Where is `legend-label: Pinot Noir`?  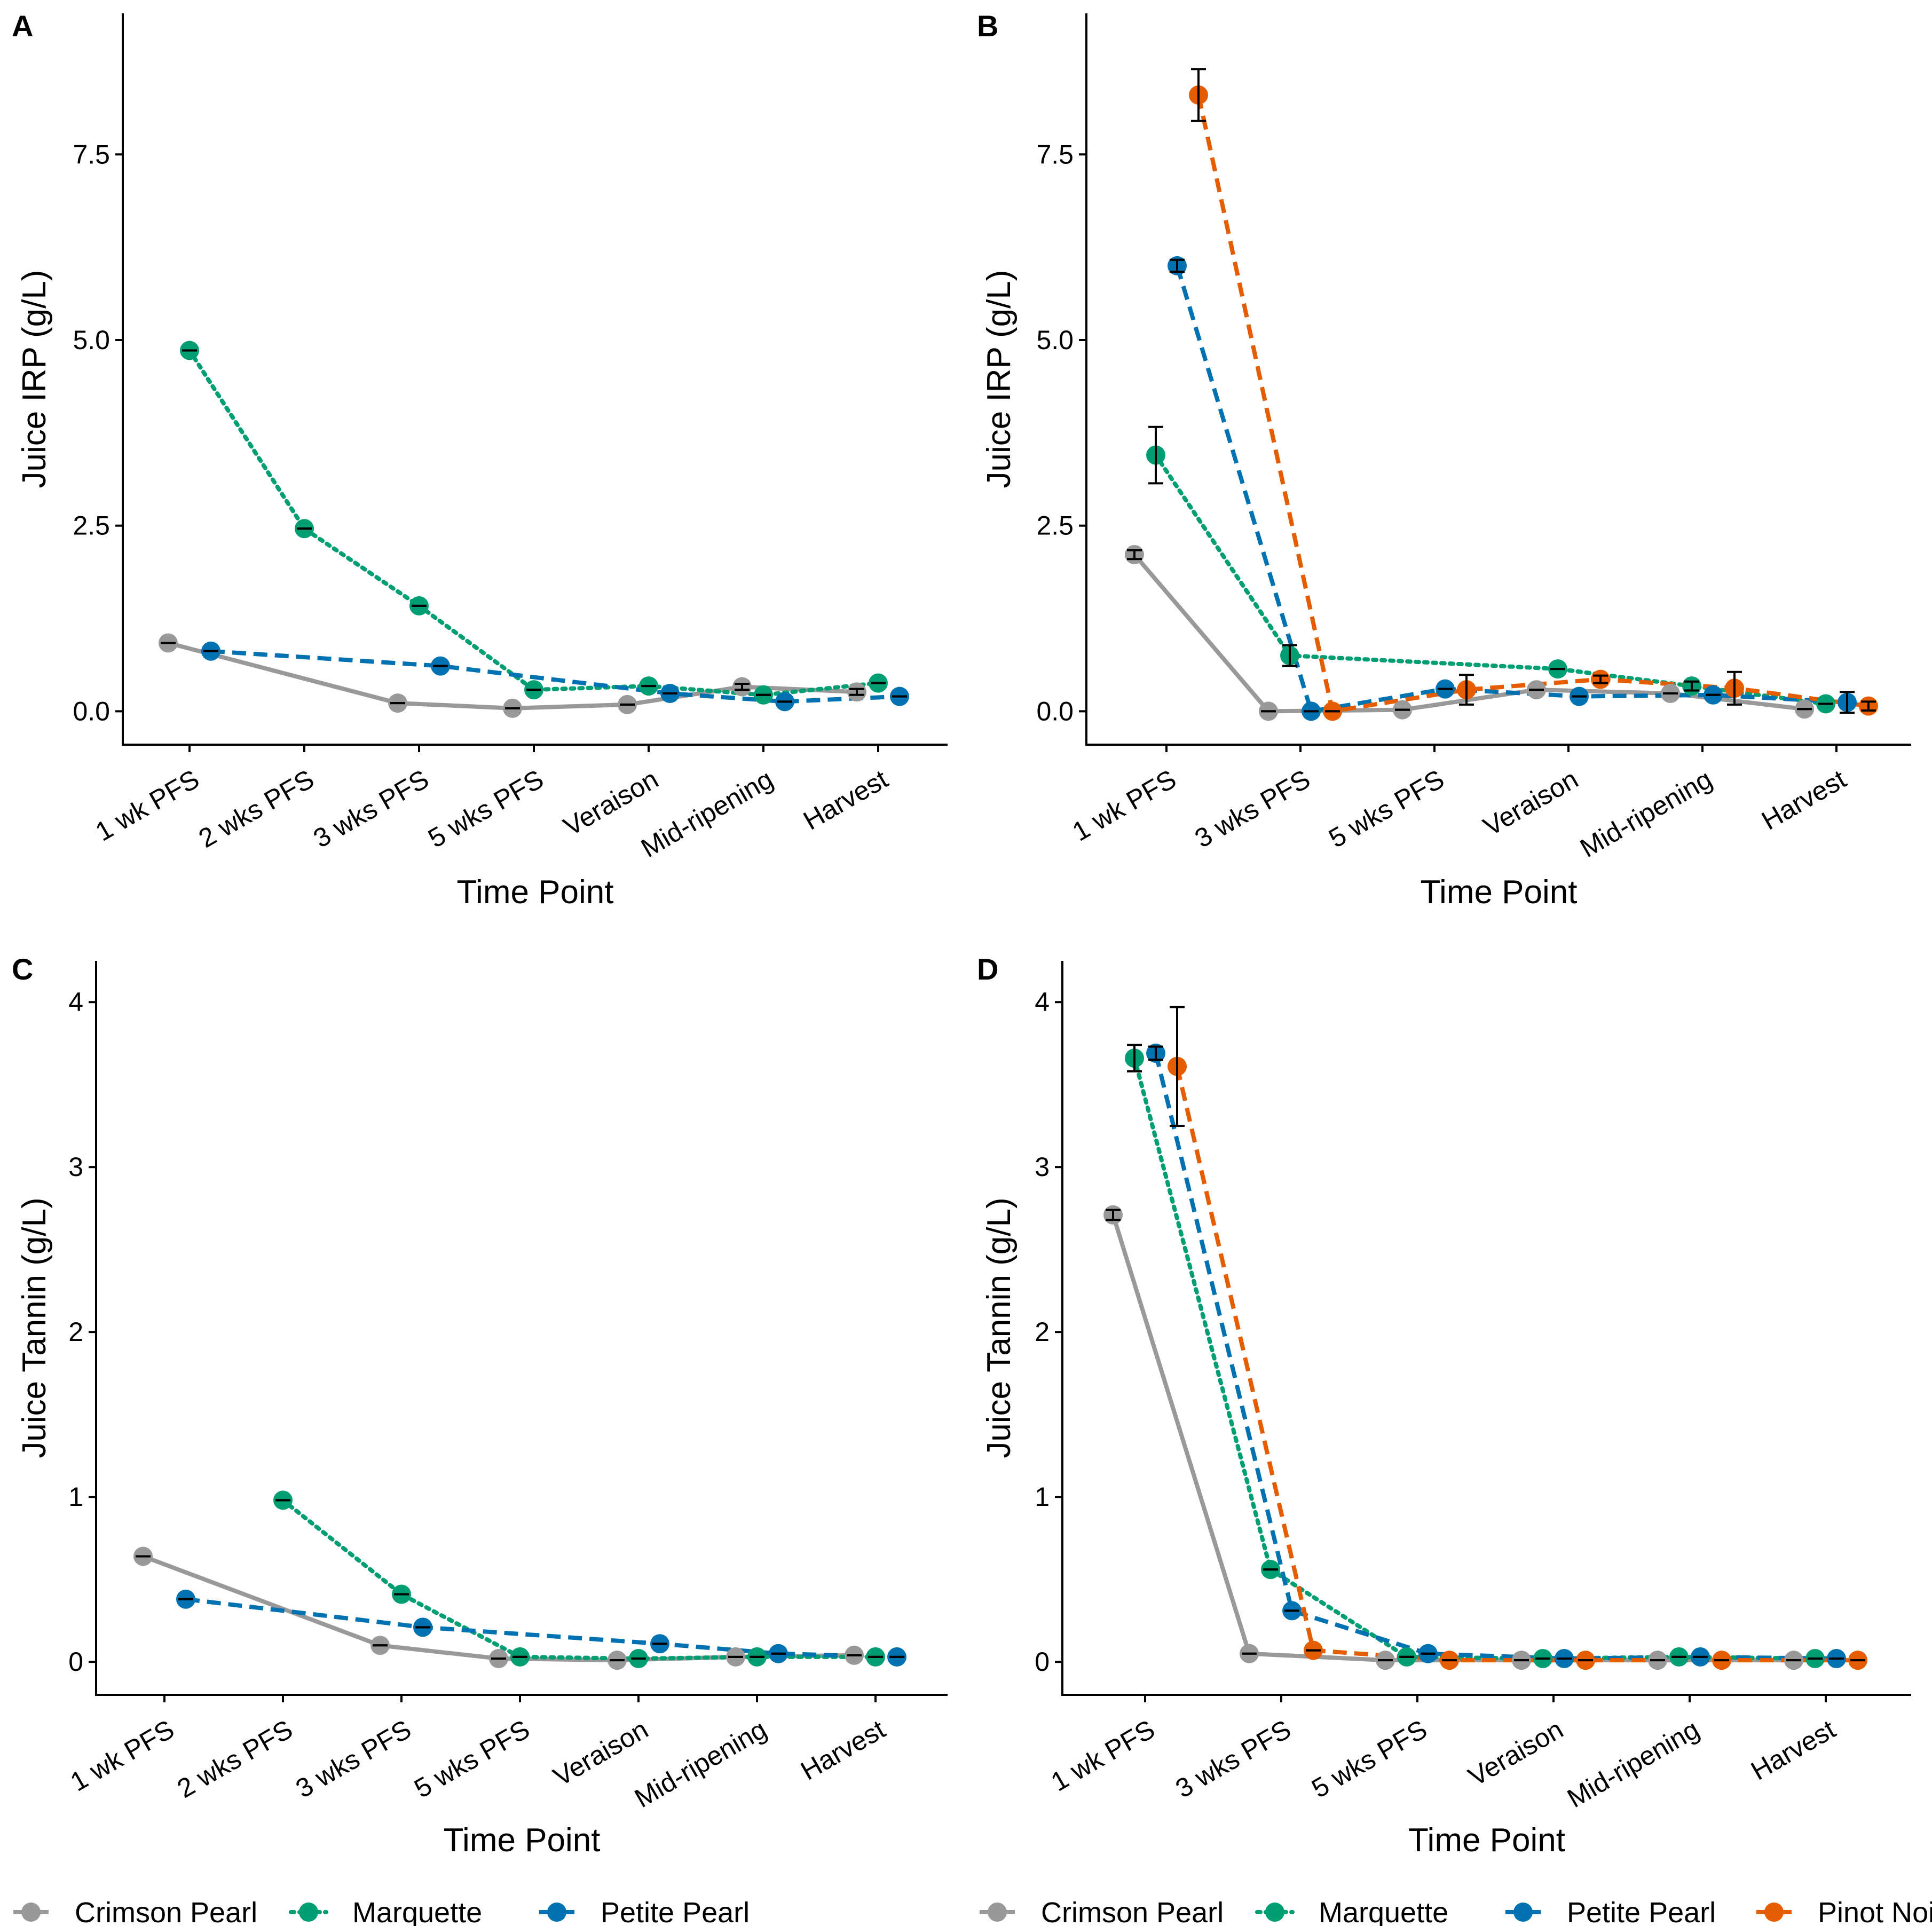
legend-label: Pinot Noir is located at coordinates (1875, 1912).